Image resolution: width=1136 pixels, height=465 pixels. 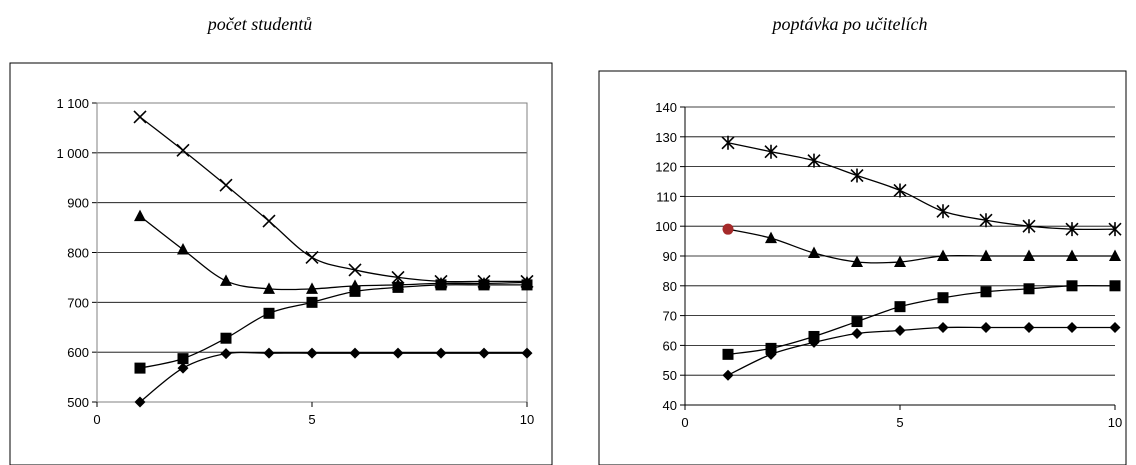 I want to click on chart0-series0-point3, so click(x=269, y=221).